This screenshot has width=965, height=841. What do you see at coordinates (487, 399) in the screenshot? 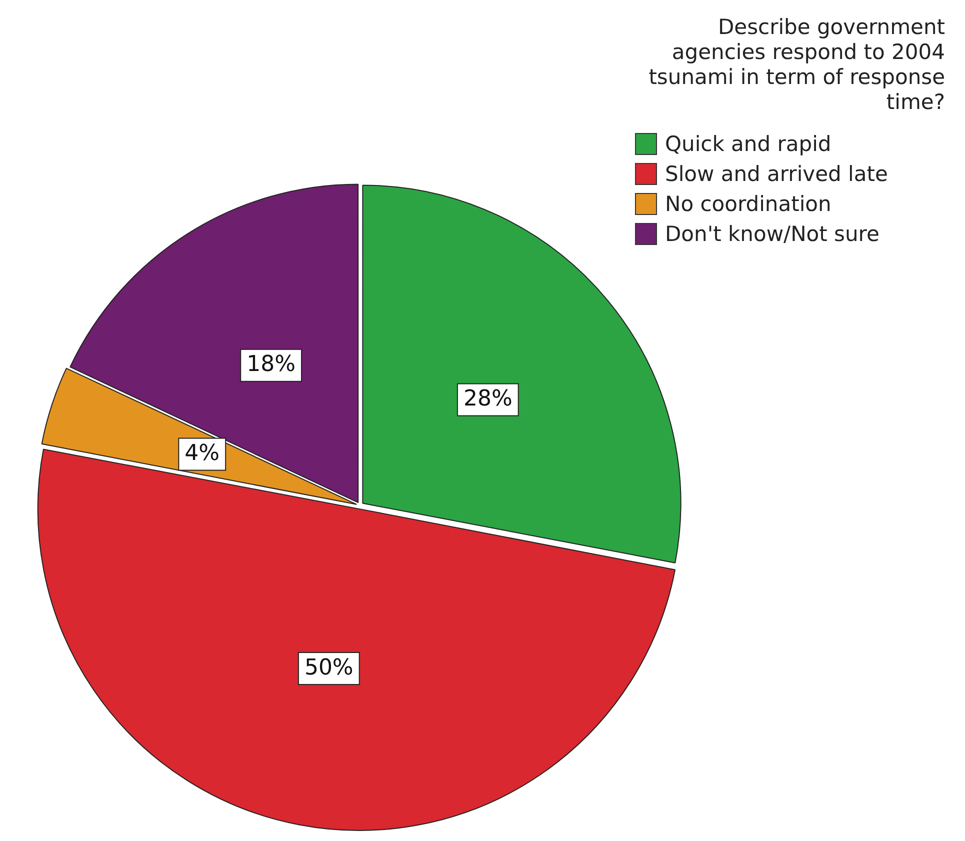
I see `data-label: 28%` at bounding box center [487, 399].